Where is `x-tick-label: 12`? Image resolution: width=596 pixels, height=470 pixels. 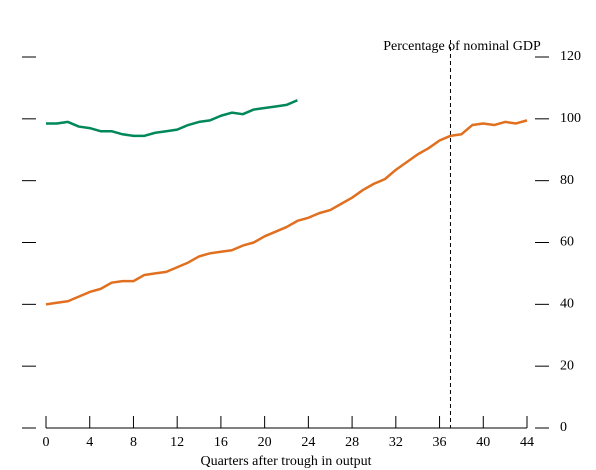
x-tick-label: 12 is located at coordinates (177, 442).